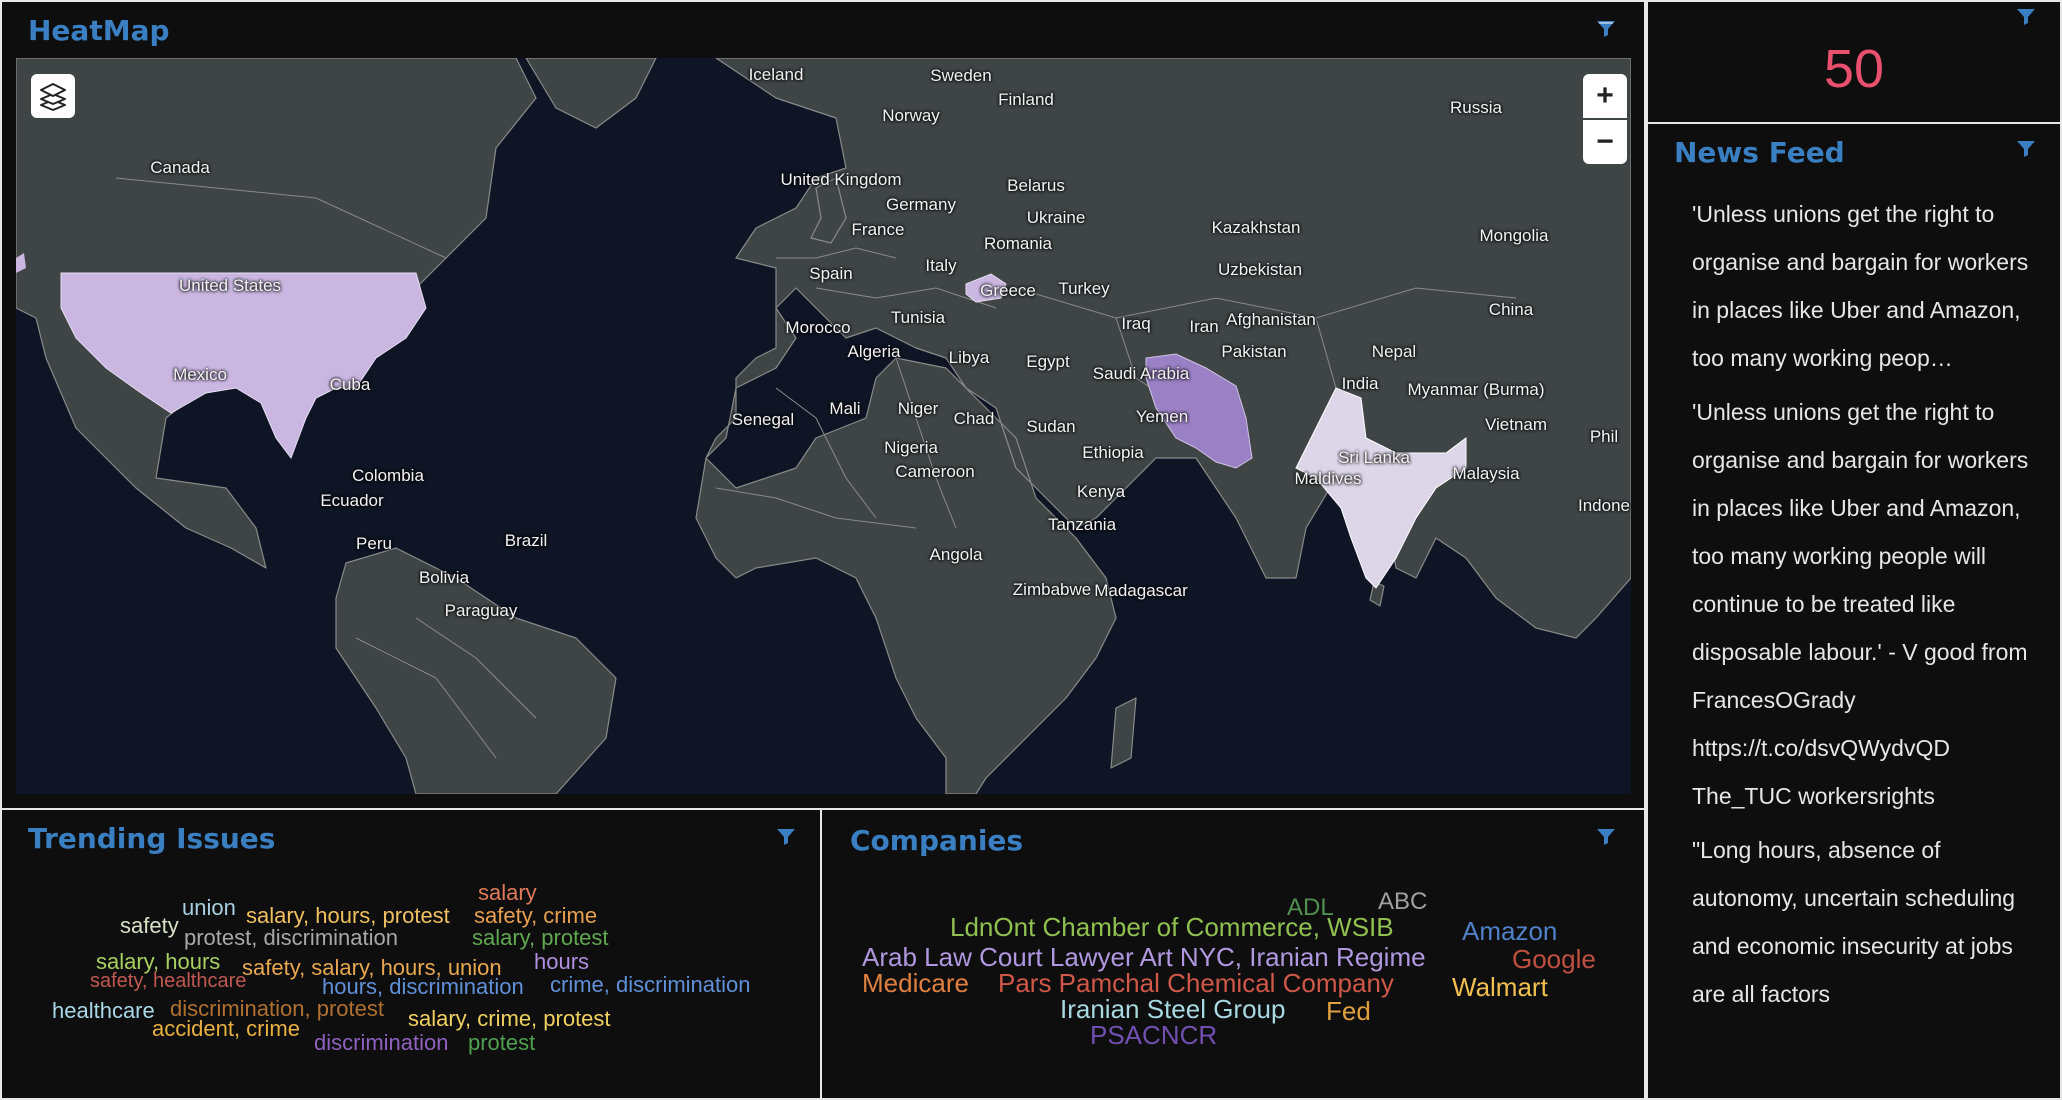 The width and height of the screenshot is (2062, 1100). I want to click on word-cloud-term: union, so click(209, 907).